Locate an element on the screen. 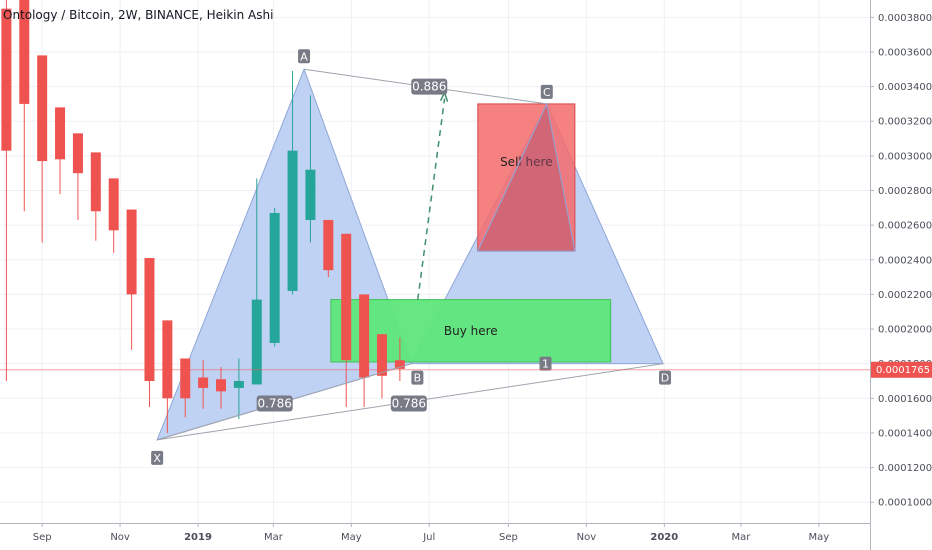 This screenshot has height=550, width=932. point-label-c-bg is located at coordinates (546, 91).